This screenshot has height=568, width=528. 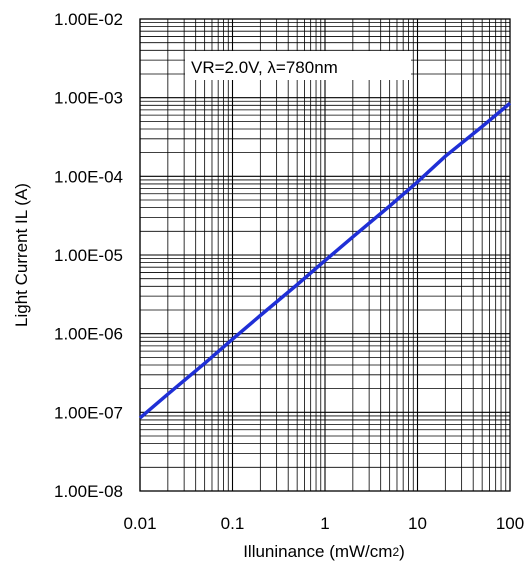 What do you see at coordinates (88, 255) in the screenshot?
I see `y-tick-label: 1.00E-05` at bounding box center [88, 255].